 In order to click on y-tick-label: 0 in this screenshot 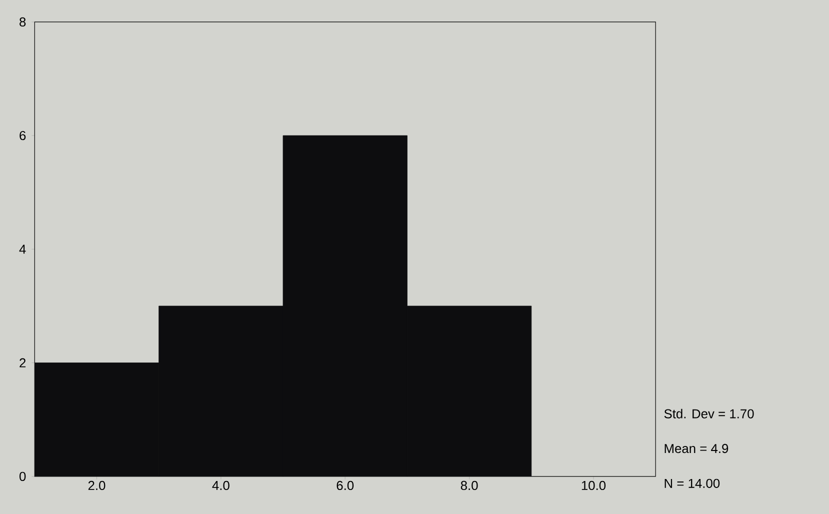, I will do `click(23, 476)`.